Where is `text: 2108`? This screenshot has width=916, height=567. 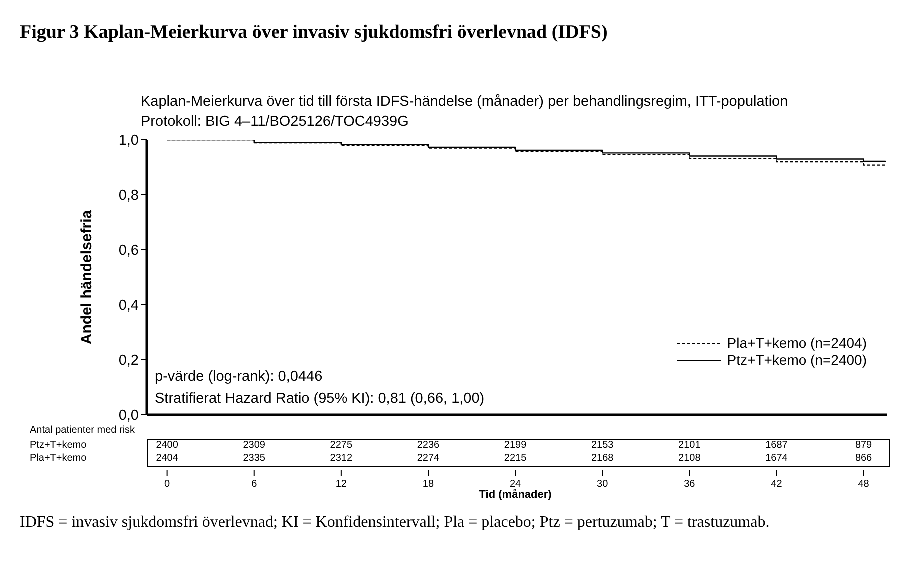
text: 2108 is located at coordinates (690, 458).